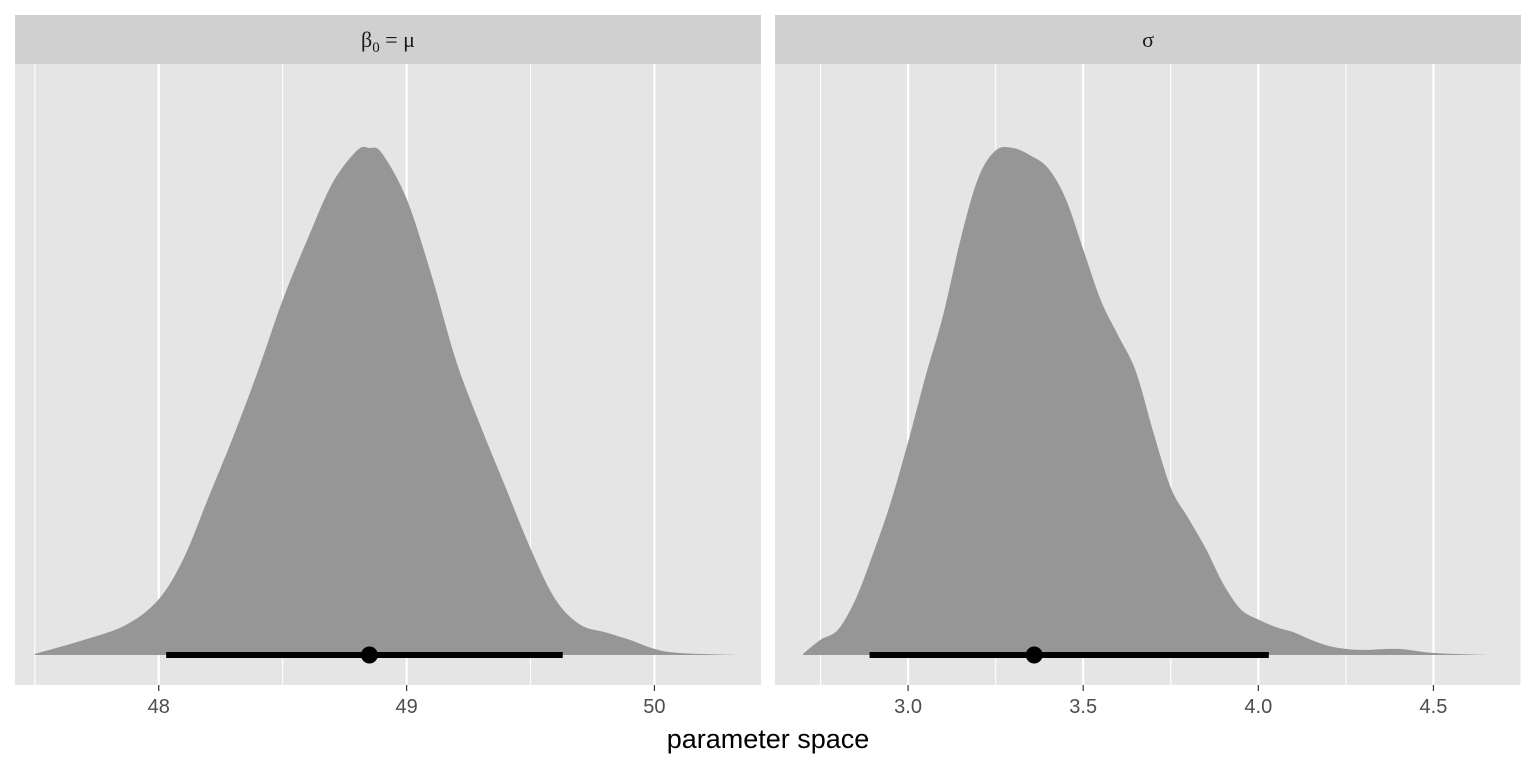 The image size is (1536, 768). Describe the element at coordinates (406, 707) in the screenshot. I see `x-tick-label: 49` at that location.